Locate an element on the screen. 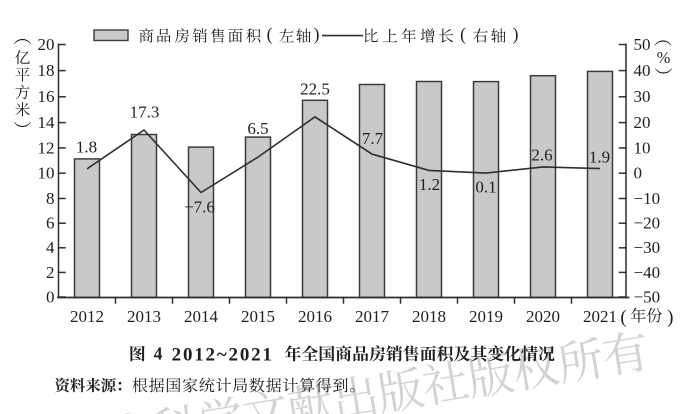 The height and width of the screenshot is (414, 700). svg-text: 14 is located at coordinates (47, 122).